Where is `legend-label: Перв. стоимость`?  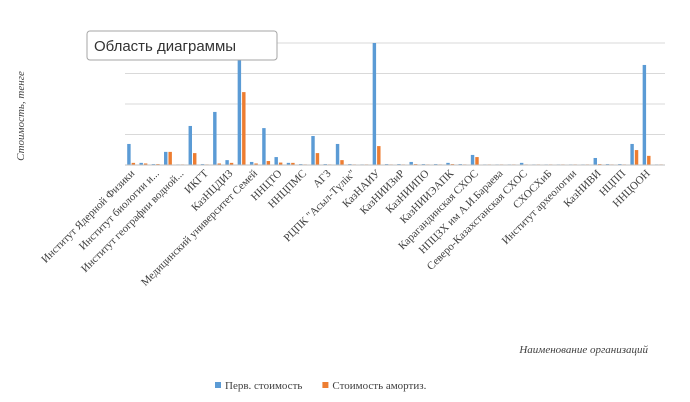
legend-label: Перв. стоимость is located at coordinates (263, 386).